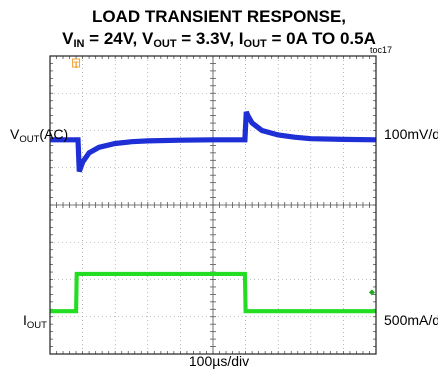 This screenshot has width=438, height=373. I want to click on label-text: I, so click(25, 320).